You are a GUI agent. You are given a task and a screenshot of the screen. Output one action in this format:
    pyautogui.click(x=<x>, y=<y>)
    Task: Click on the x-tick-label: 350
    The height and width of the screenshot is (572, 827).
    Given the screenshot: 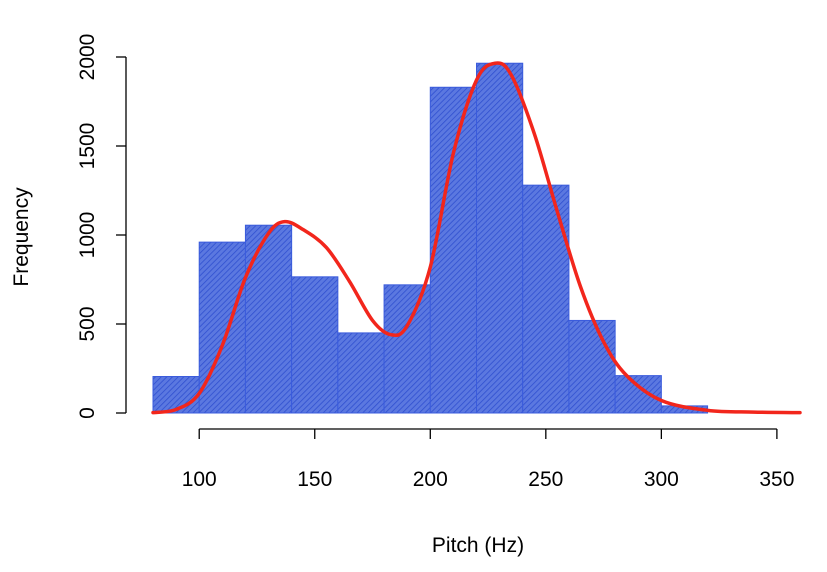 What is the action you would take?
    pyautogui.click(x=776, y=479)
    